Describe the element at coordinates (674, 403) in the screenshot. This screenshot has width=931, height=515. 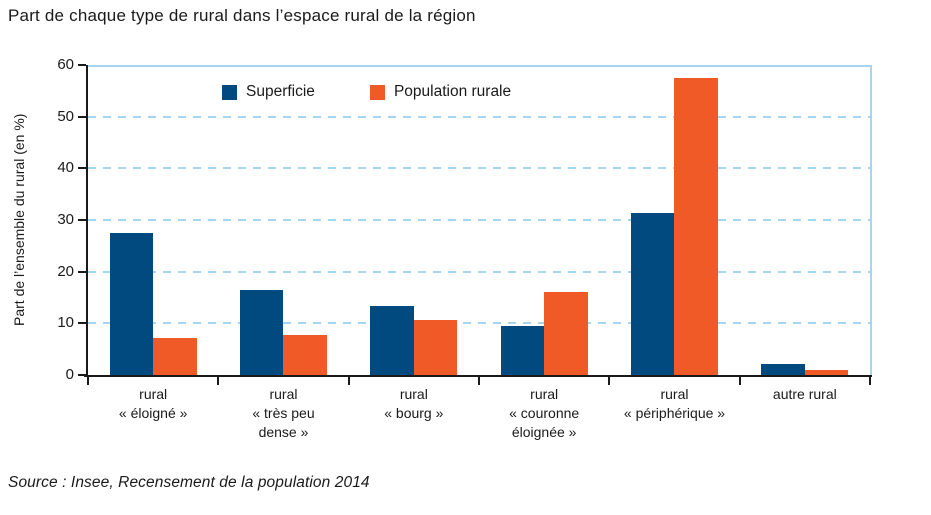
I see `category-label: rural « périphérique »` at that location.